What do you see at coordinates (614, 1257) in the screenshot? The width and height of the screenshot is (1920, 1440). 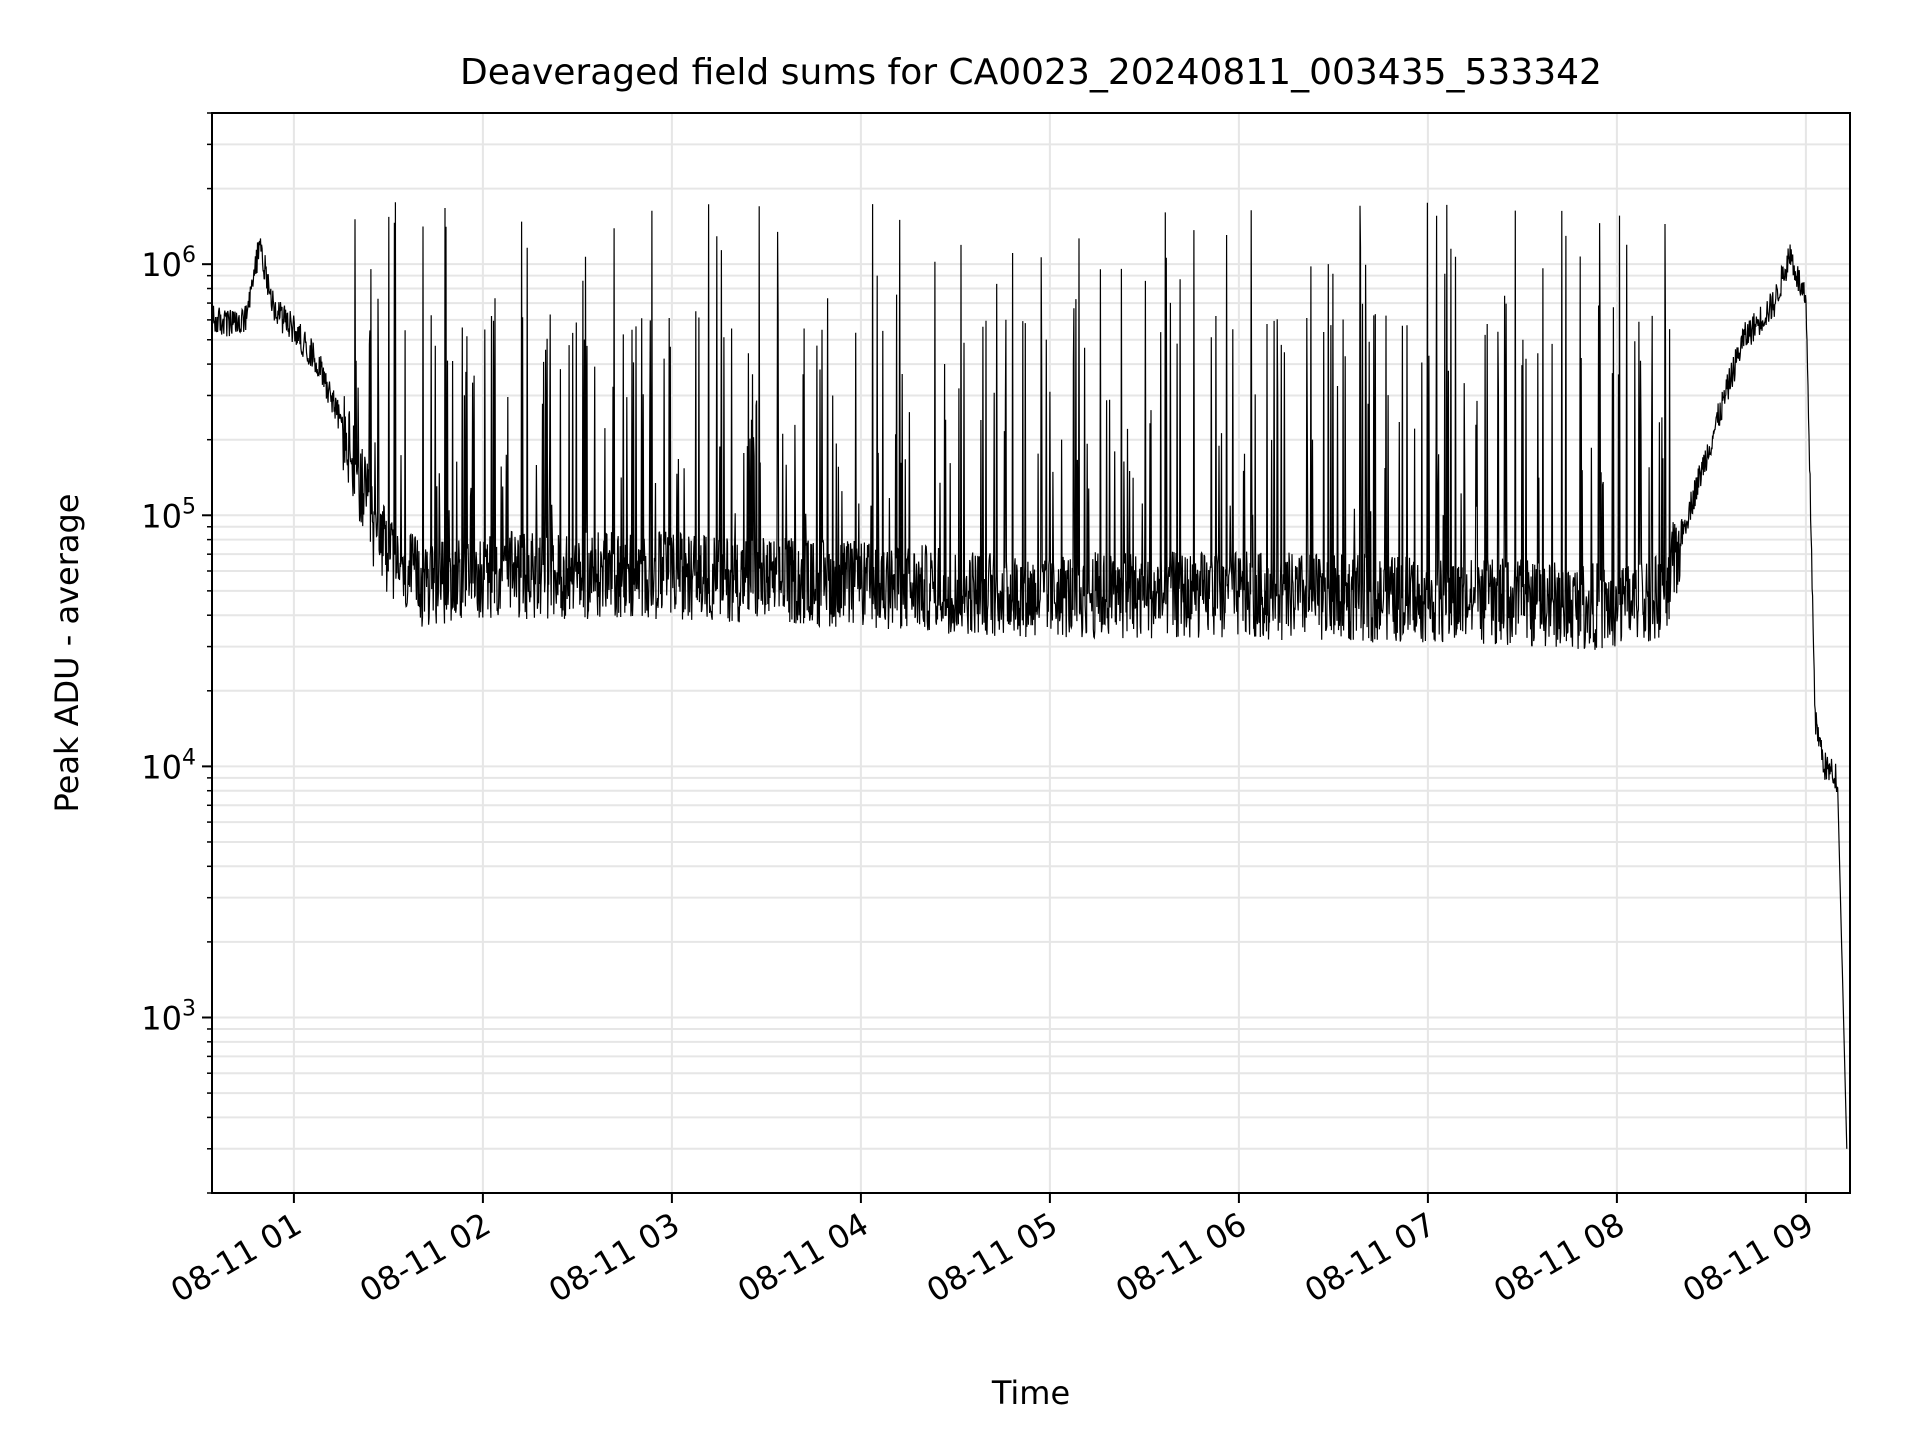 I see `x-tick-label: 08-11 03` at bounding box center [614, 1257].